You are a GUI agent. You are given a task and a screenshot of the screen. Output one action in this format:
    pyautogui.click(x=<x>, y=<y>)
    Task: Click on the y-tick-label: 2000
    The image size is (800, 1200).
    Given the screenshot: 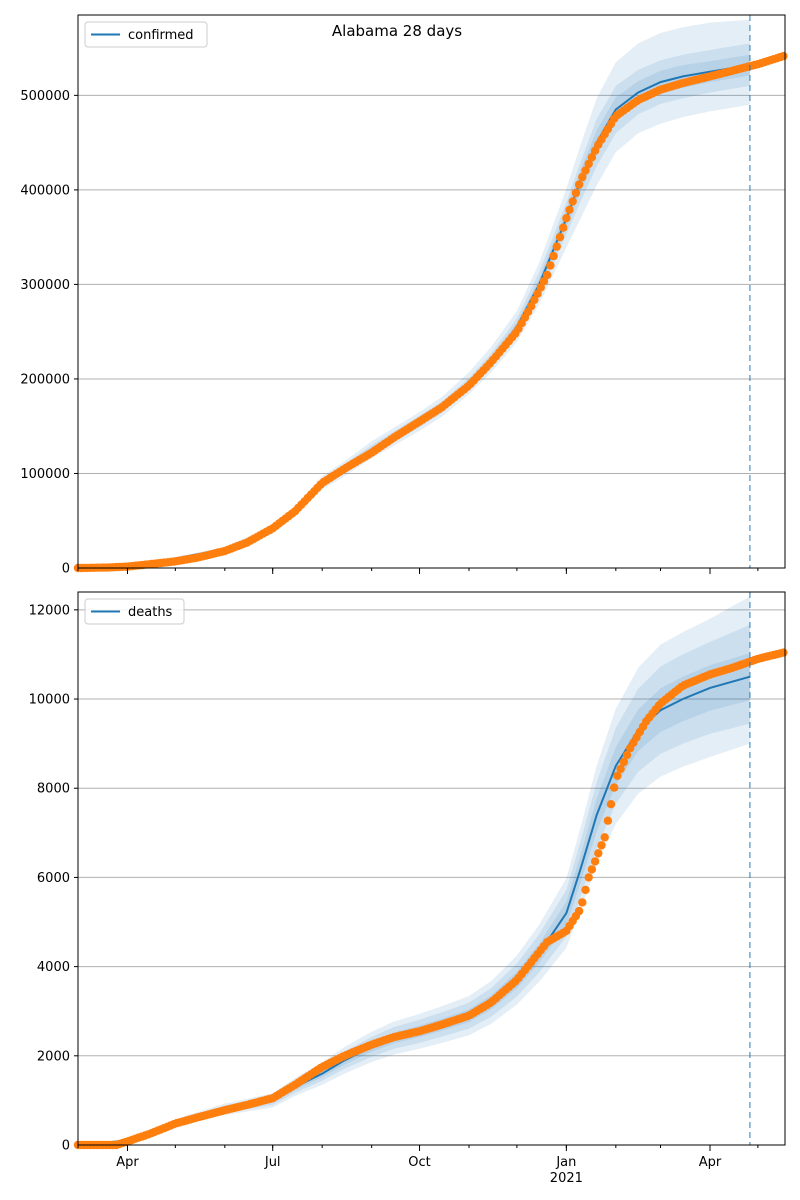 What is the action you would take?
    pyautogui.click(x=53, y=1056)
    